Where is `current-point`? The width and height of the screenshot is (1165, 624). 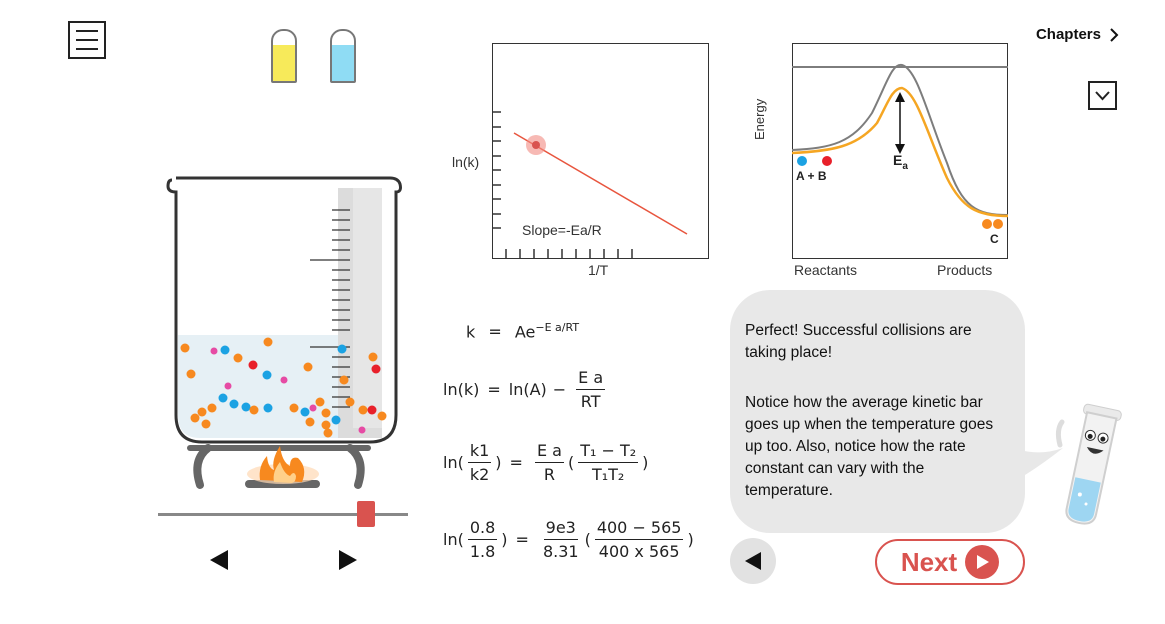 current-point is located at coordinates (536, 145).